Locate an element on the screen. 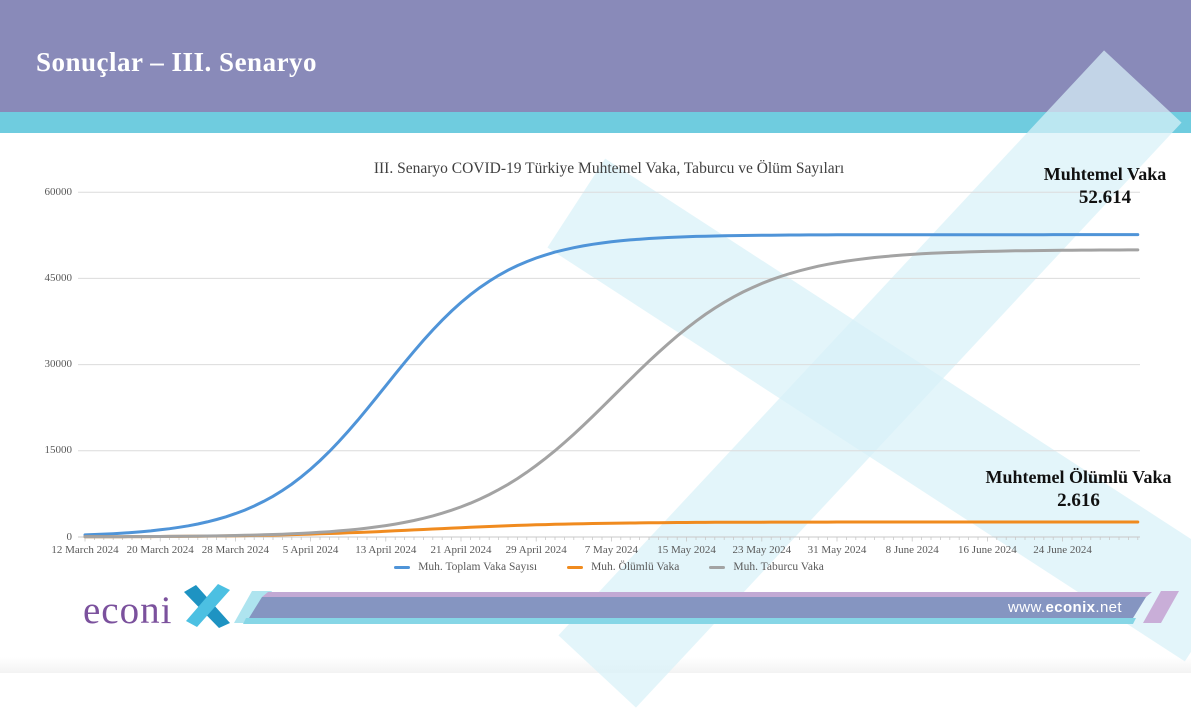 This screenshot has height=708, width=1191. y-tick-label: 30000 is located at coordinates (58, 364).